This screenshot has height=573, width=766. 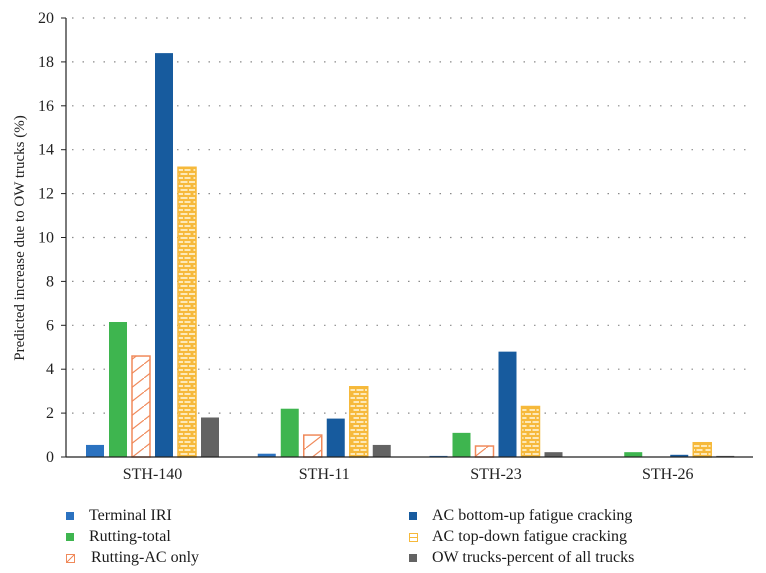 I want to click on y-tick-label: 12, so click(x=46, y=194).